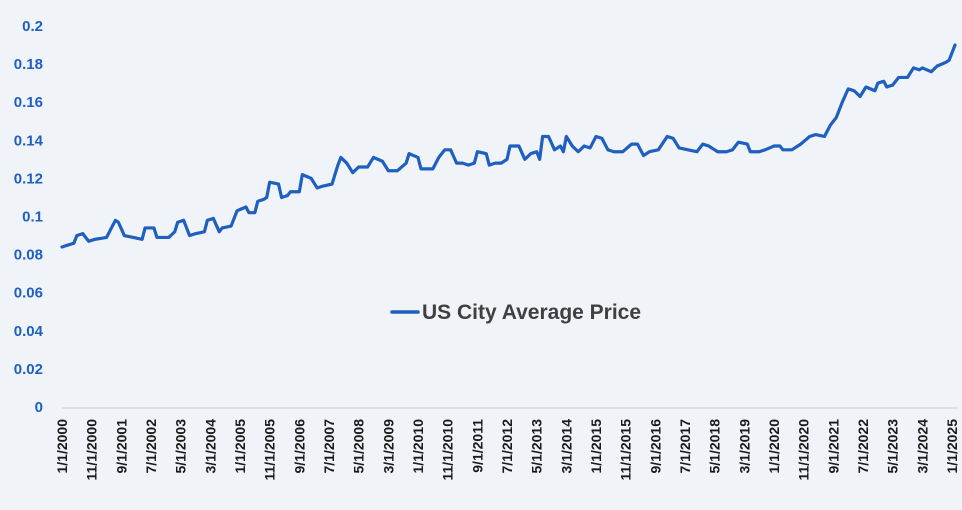 This screenshot has height=510, width=962. I want to click on x-tick-label: 5/1/2003, so click(181, 446).